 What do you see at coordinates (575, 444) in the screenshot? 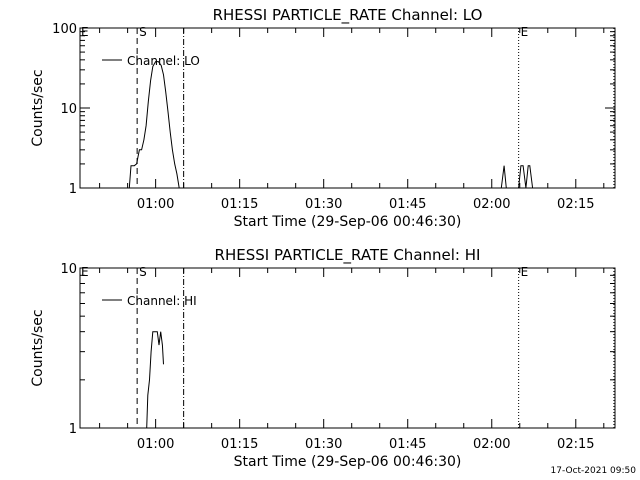
I see `panel-2-x-tick-label: 02:15` at bounding box center [575, 444].